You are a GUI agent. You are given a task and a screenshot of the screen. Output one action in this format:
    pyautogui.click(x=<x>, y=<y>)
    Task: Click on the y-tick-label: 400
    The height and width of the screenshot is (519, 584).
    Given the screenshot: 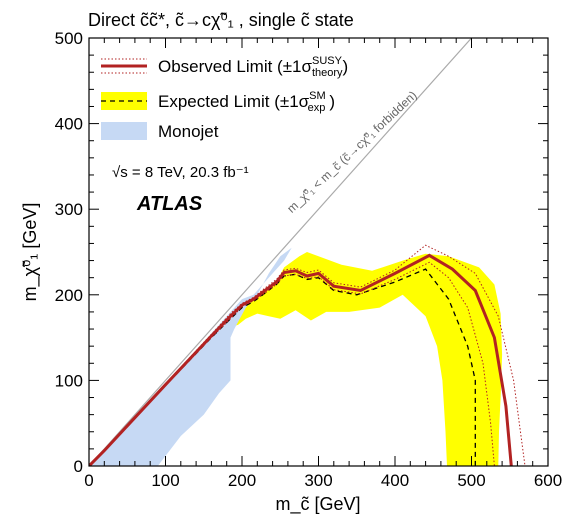 What is the action you would take?
    pyautogui.click(x=69, y=124)
    